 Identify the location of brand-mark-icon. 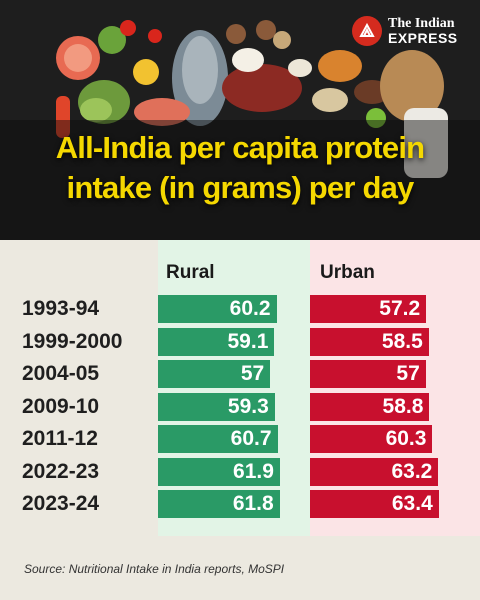
(367, 29).